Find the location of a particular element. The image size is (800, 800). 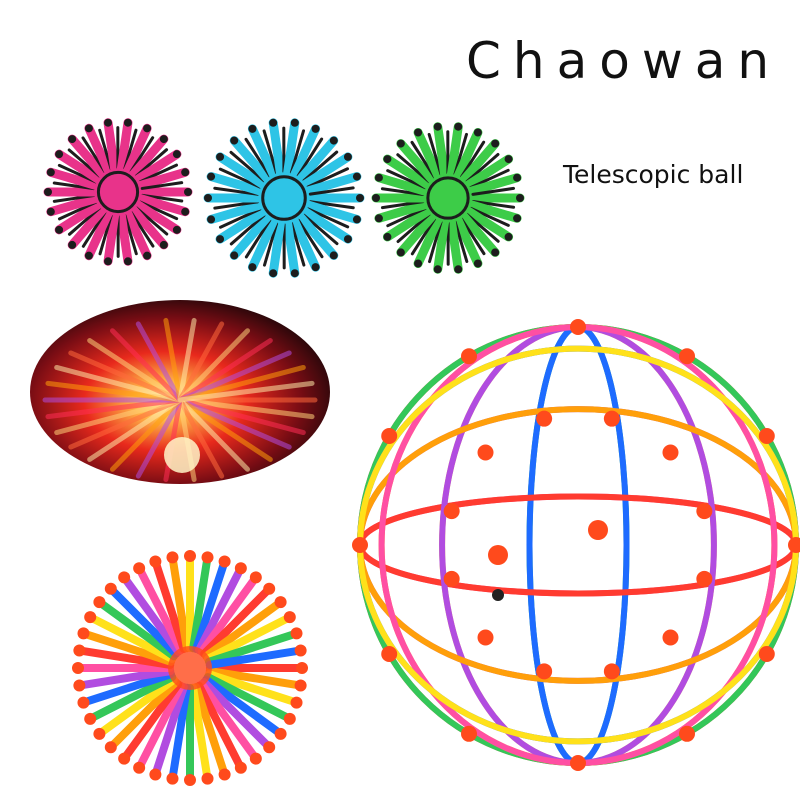

cyan-ball-image is located at coordinates (284, 198).